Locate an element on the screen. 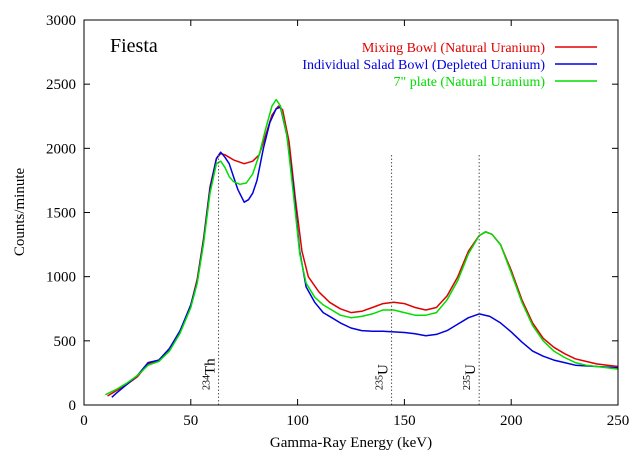 Image resolution: width=640 pixels, height=462 pixels. y-tick-label: 2000 is located at coordinates (61, 149).